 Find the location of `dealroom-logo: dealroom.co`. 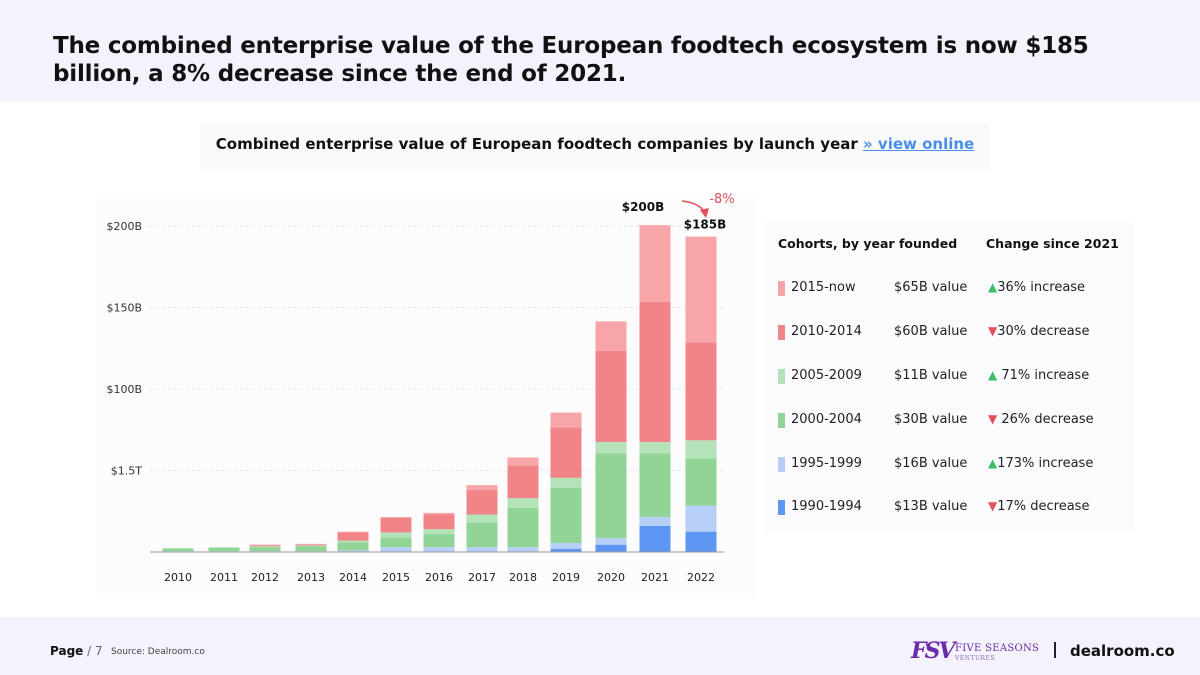

dealroom-logo: dealroom.co is located at coordinates (1122, 651).